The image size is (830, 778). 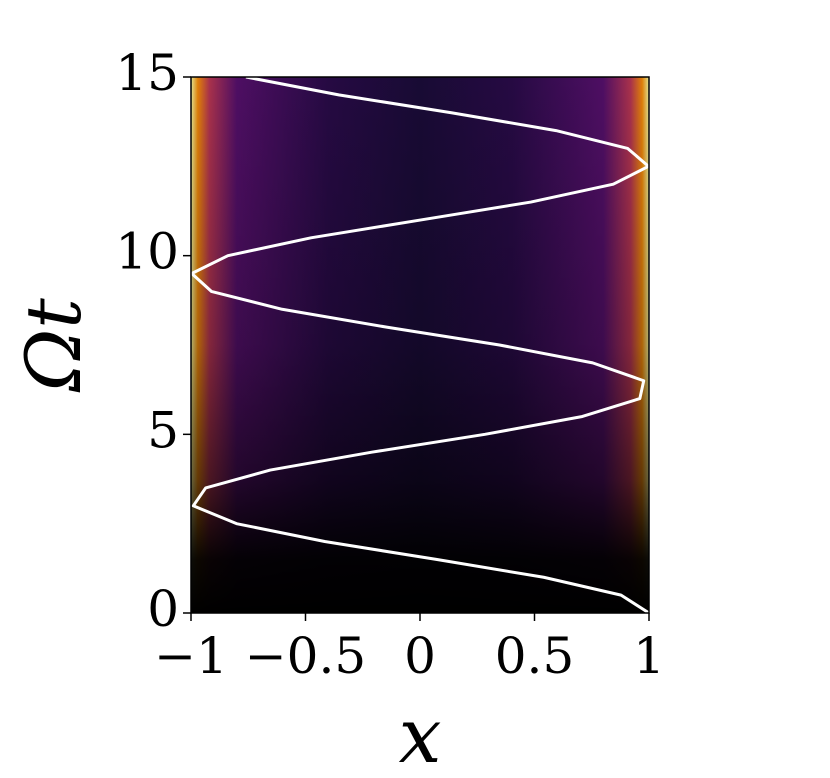 What do you see at coordinates (305, 656) in the screenshot?
I see `x-tick-label: −0.5` at bounding box center [305, 656].